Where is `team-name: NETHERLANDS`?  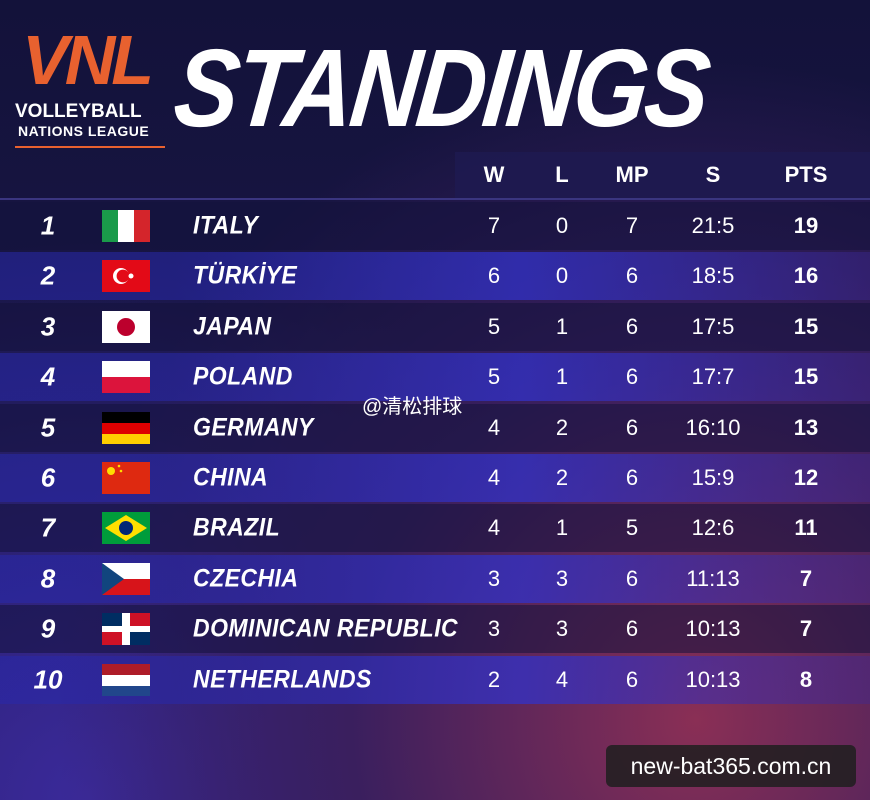
team-name: NETHERLANDS is located at coordinates (282, 679).